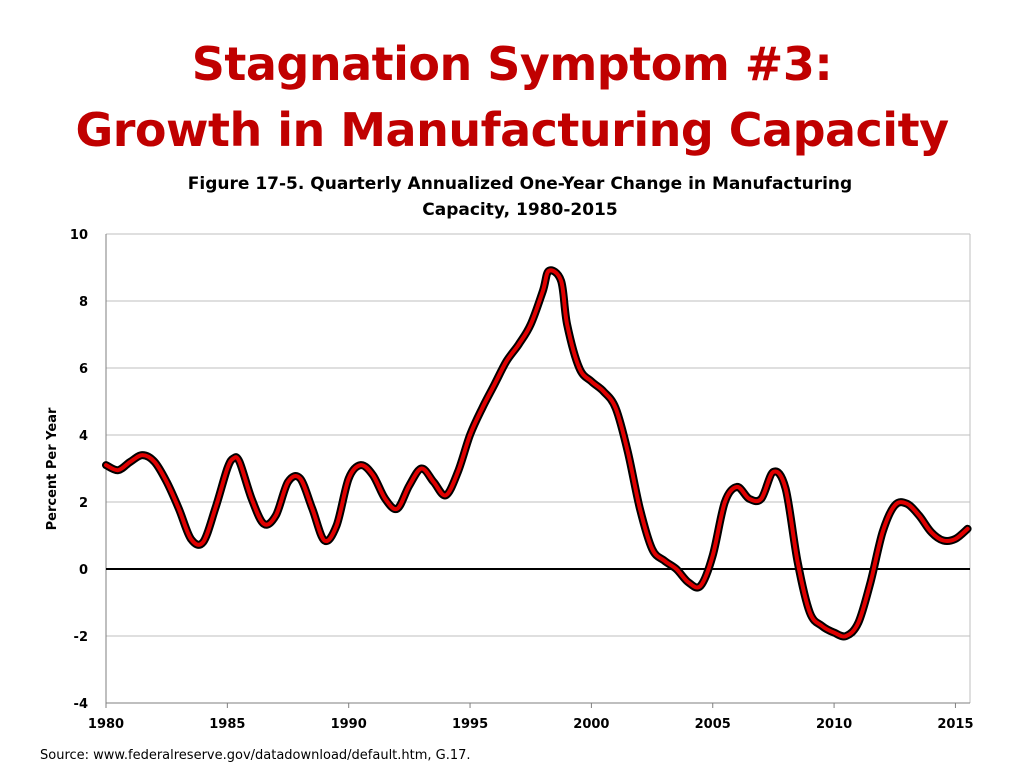 The height and width of the screenshot is (768, 1024). I want to click on x-tick-label: 2005, so click(713, 724).